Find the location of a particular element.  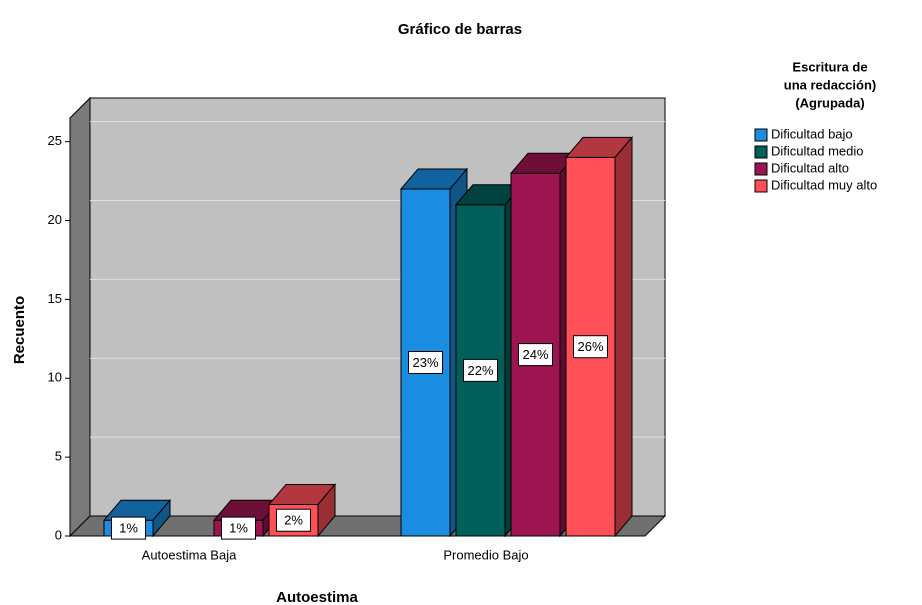

value-label: 2% is located at coordinates (293, 520).